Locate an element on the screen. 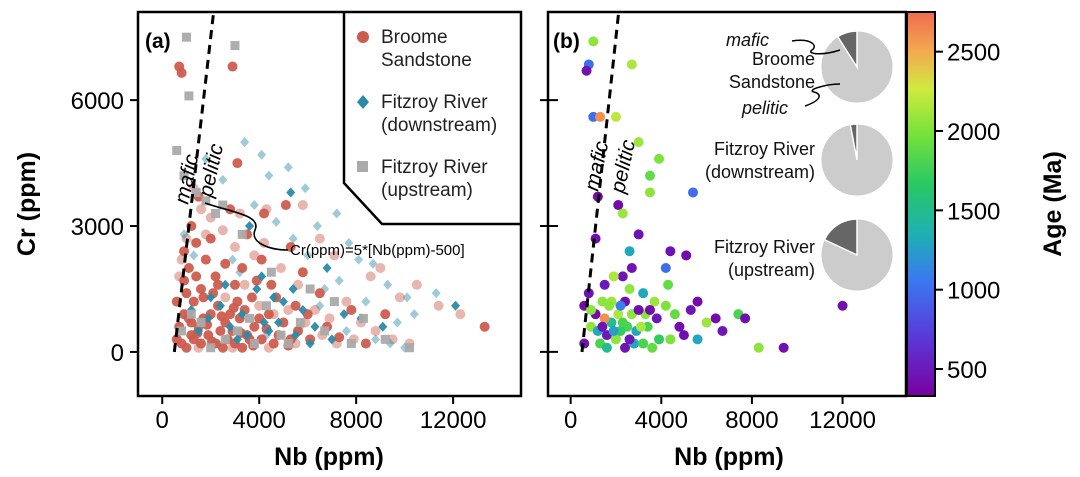  x-tick-label: 12000 is located at coordinates (453, 420).